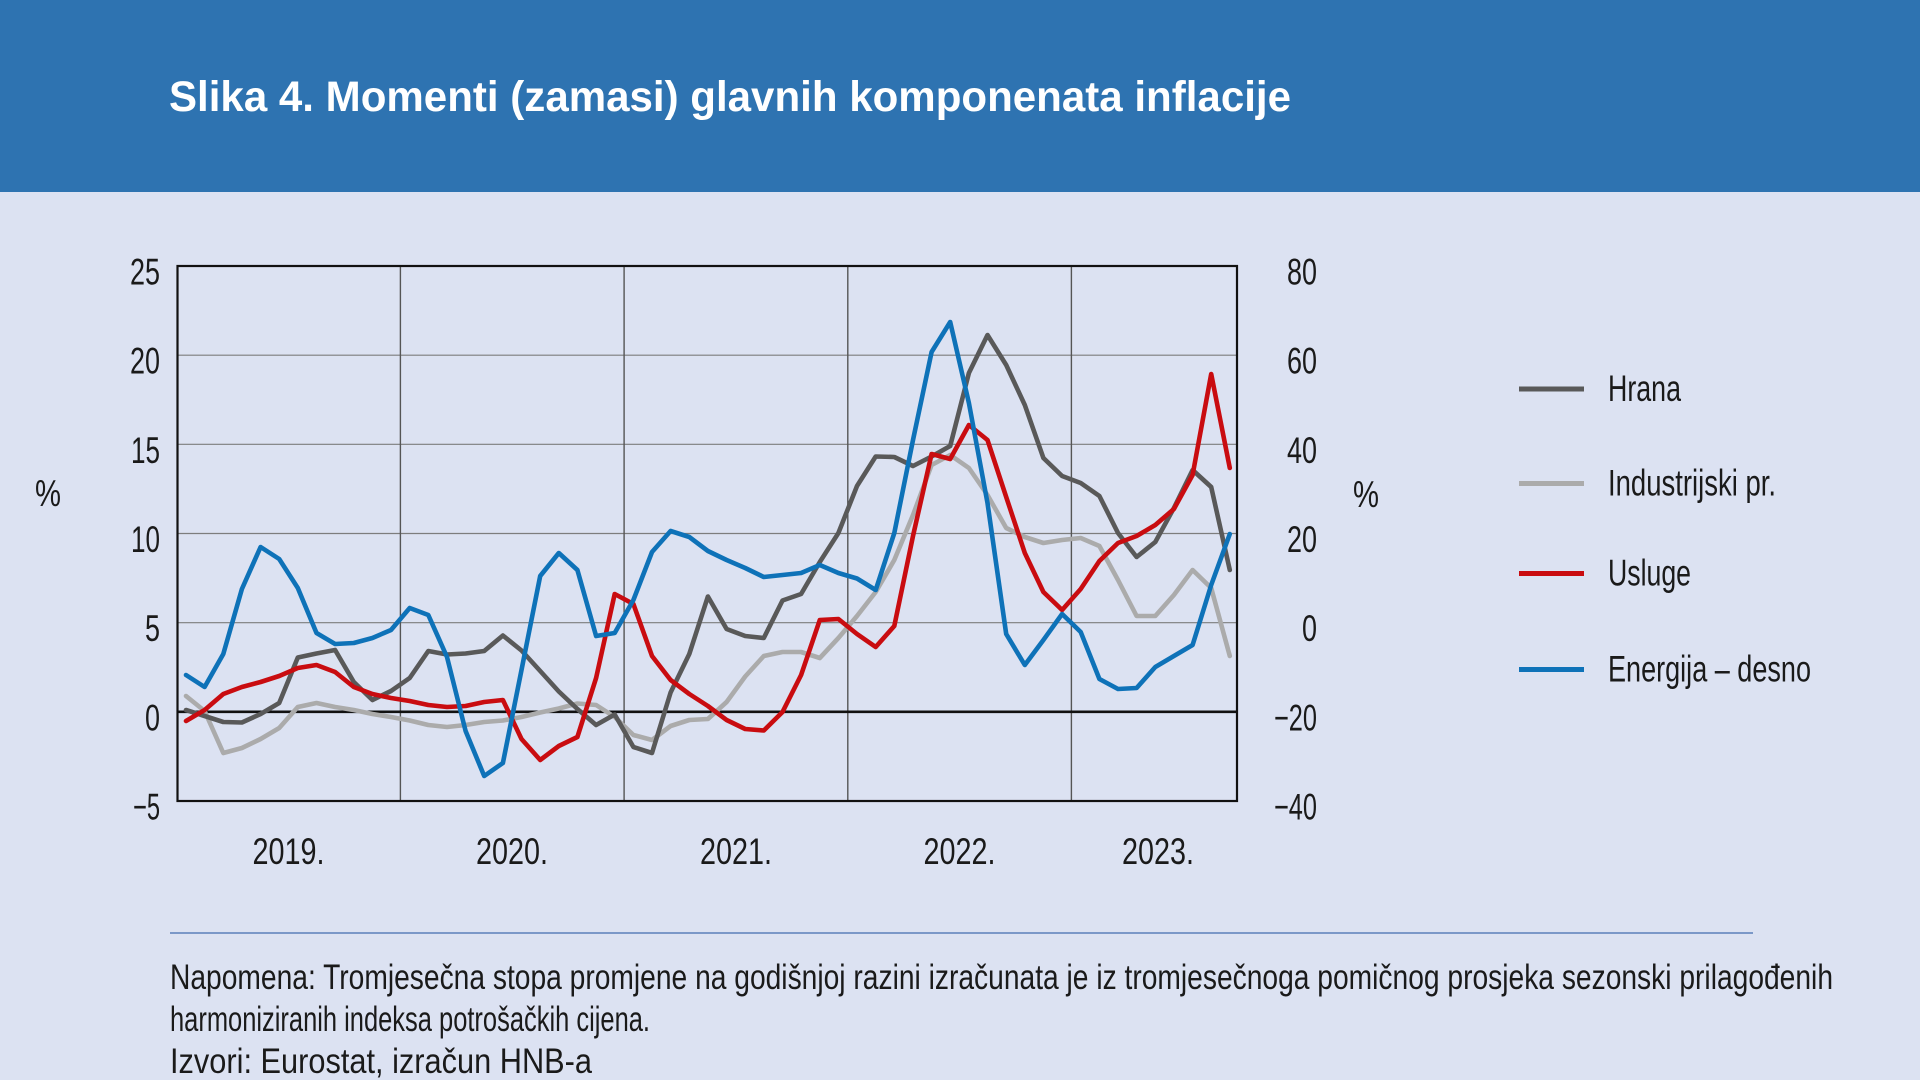 The width and height of the screenshot is (1920, 1080). What do you see at coordinates (145, 539) in the screenshot?
I see `svg-text: 10` at bounding box center [145, 539].